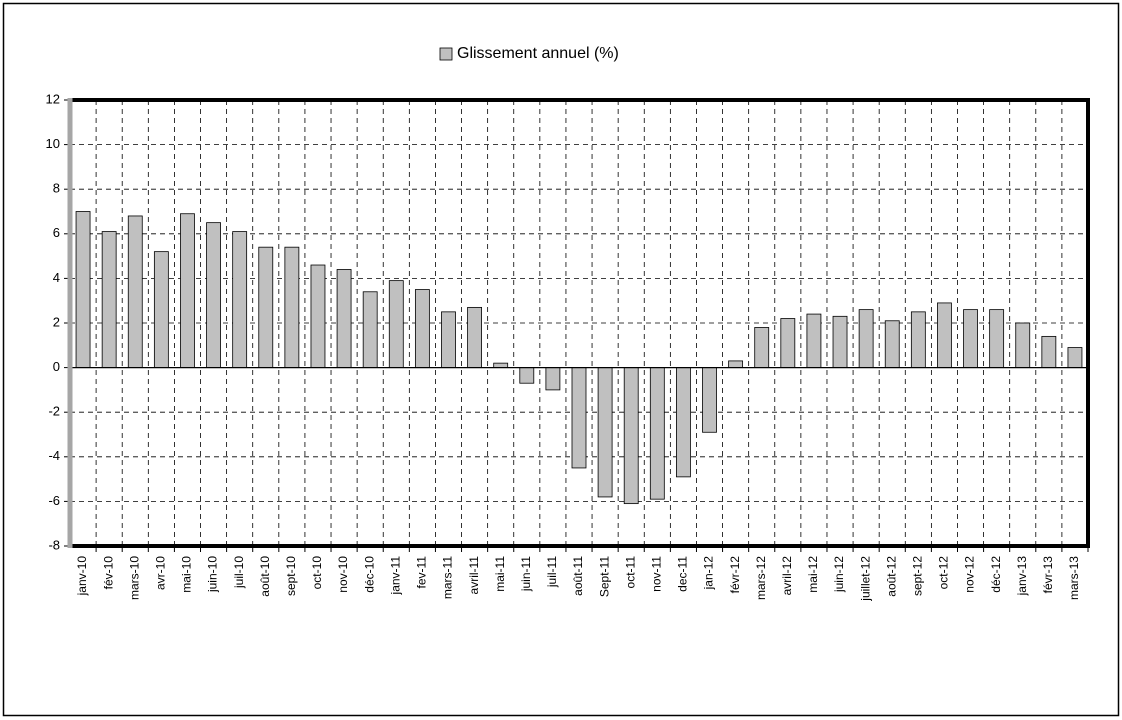 The image size is (1122, 720). What do you see at coordinates (161, 573) in the screenshot?
I see `x-tick-label: avr-10` at bounding box center [161, 573].